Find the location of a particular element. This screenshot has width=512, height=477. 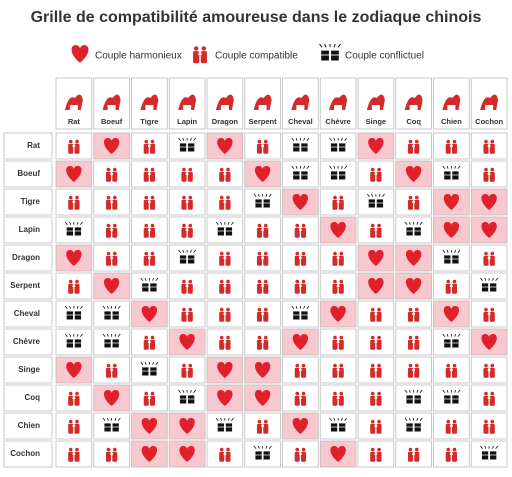

row-label: Singe is located at coordinates (29, 369).